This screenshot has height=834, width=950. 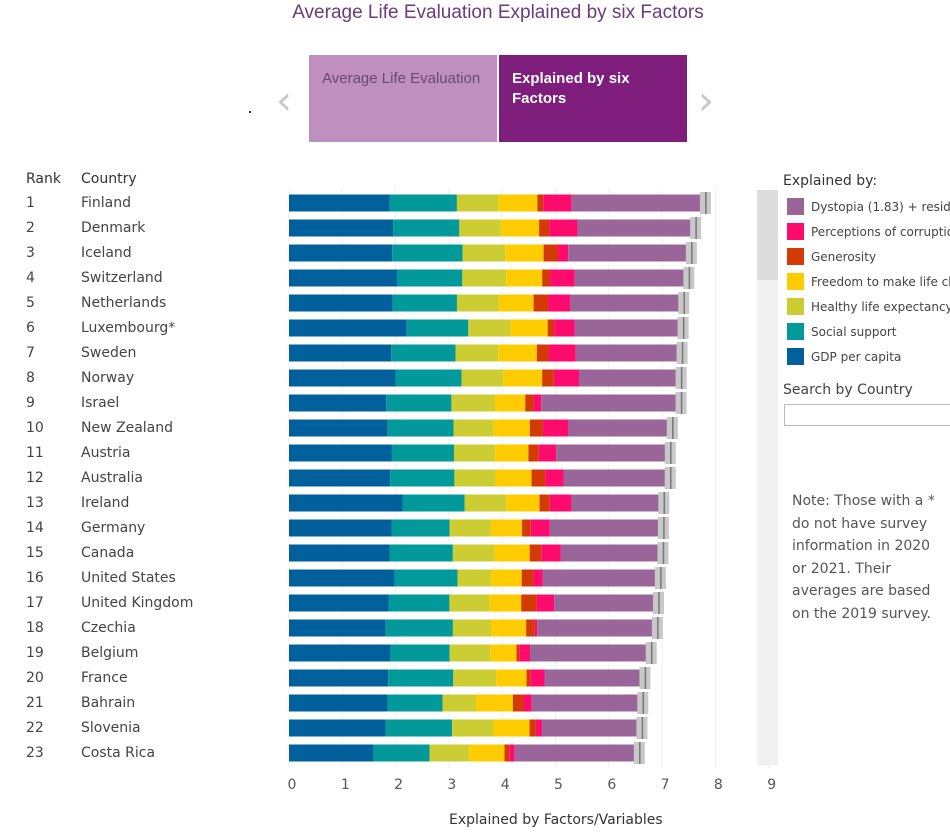 What do you see at coordinates (868, 306) in the screenshot?
I see `legend-item: Healthy life expectancy` at bounding box center [868, 306].